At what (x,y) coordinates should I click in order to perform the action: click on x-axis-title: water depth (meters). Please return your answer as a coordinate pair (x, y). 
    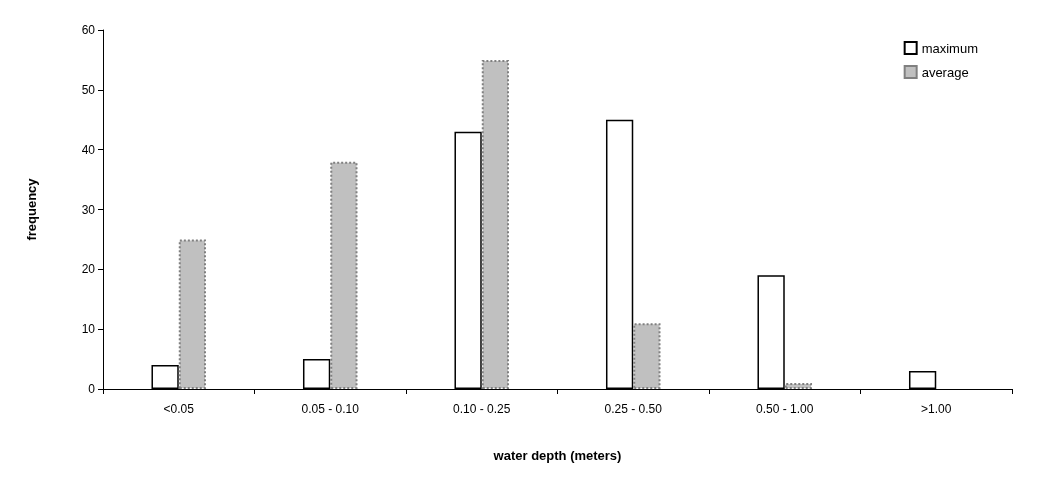
    Looking at the image, I should click on (557, 455).